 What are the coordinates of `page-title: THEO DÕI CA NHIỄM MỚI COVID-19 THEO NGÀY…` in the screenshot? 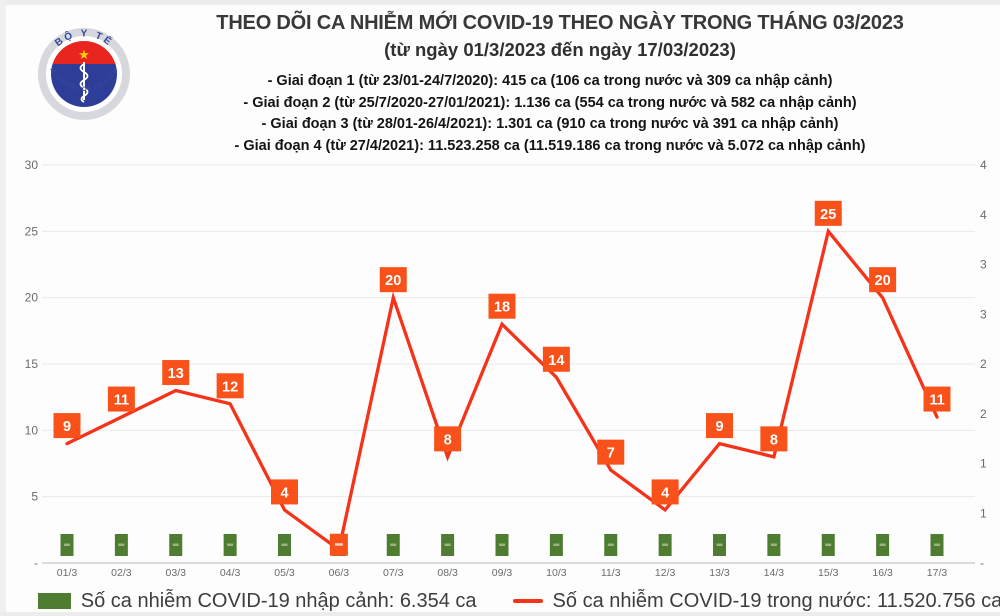 It's located at (560, 23).